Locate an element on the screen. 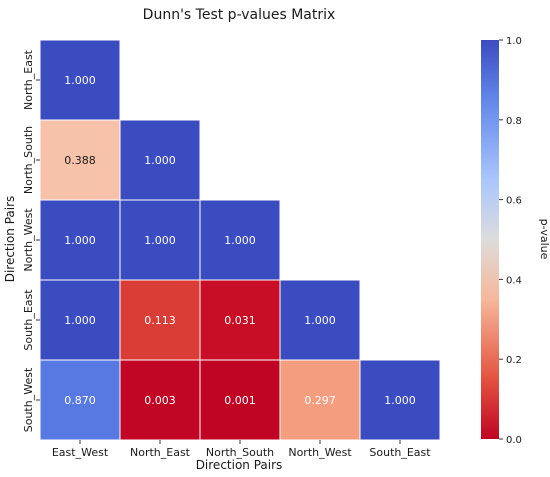 The image size is (550, 477). cell-value-label: 0.001 is located at coordinates (240, 400).